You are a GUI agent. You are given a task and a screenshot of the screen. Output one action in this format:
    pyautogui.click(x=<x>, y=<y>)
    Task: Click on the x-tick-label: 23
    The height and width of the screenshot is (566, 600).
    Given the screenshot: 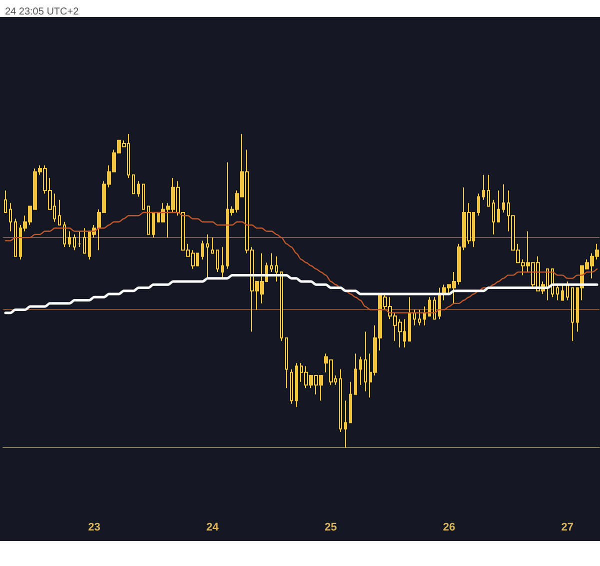 What is the action you would take?
    pyautogui.click(x=94, y=528)
    